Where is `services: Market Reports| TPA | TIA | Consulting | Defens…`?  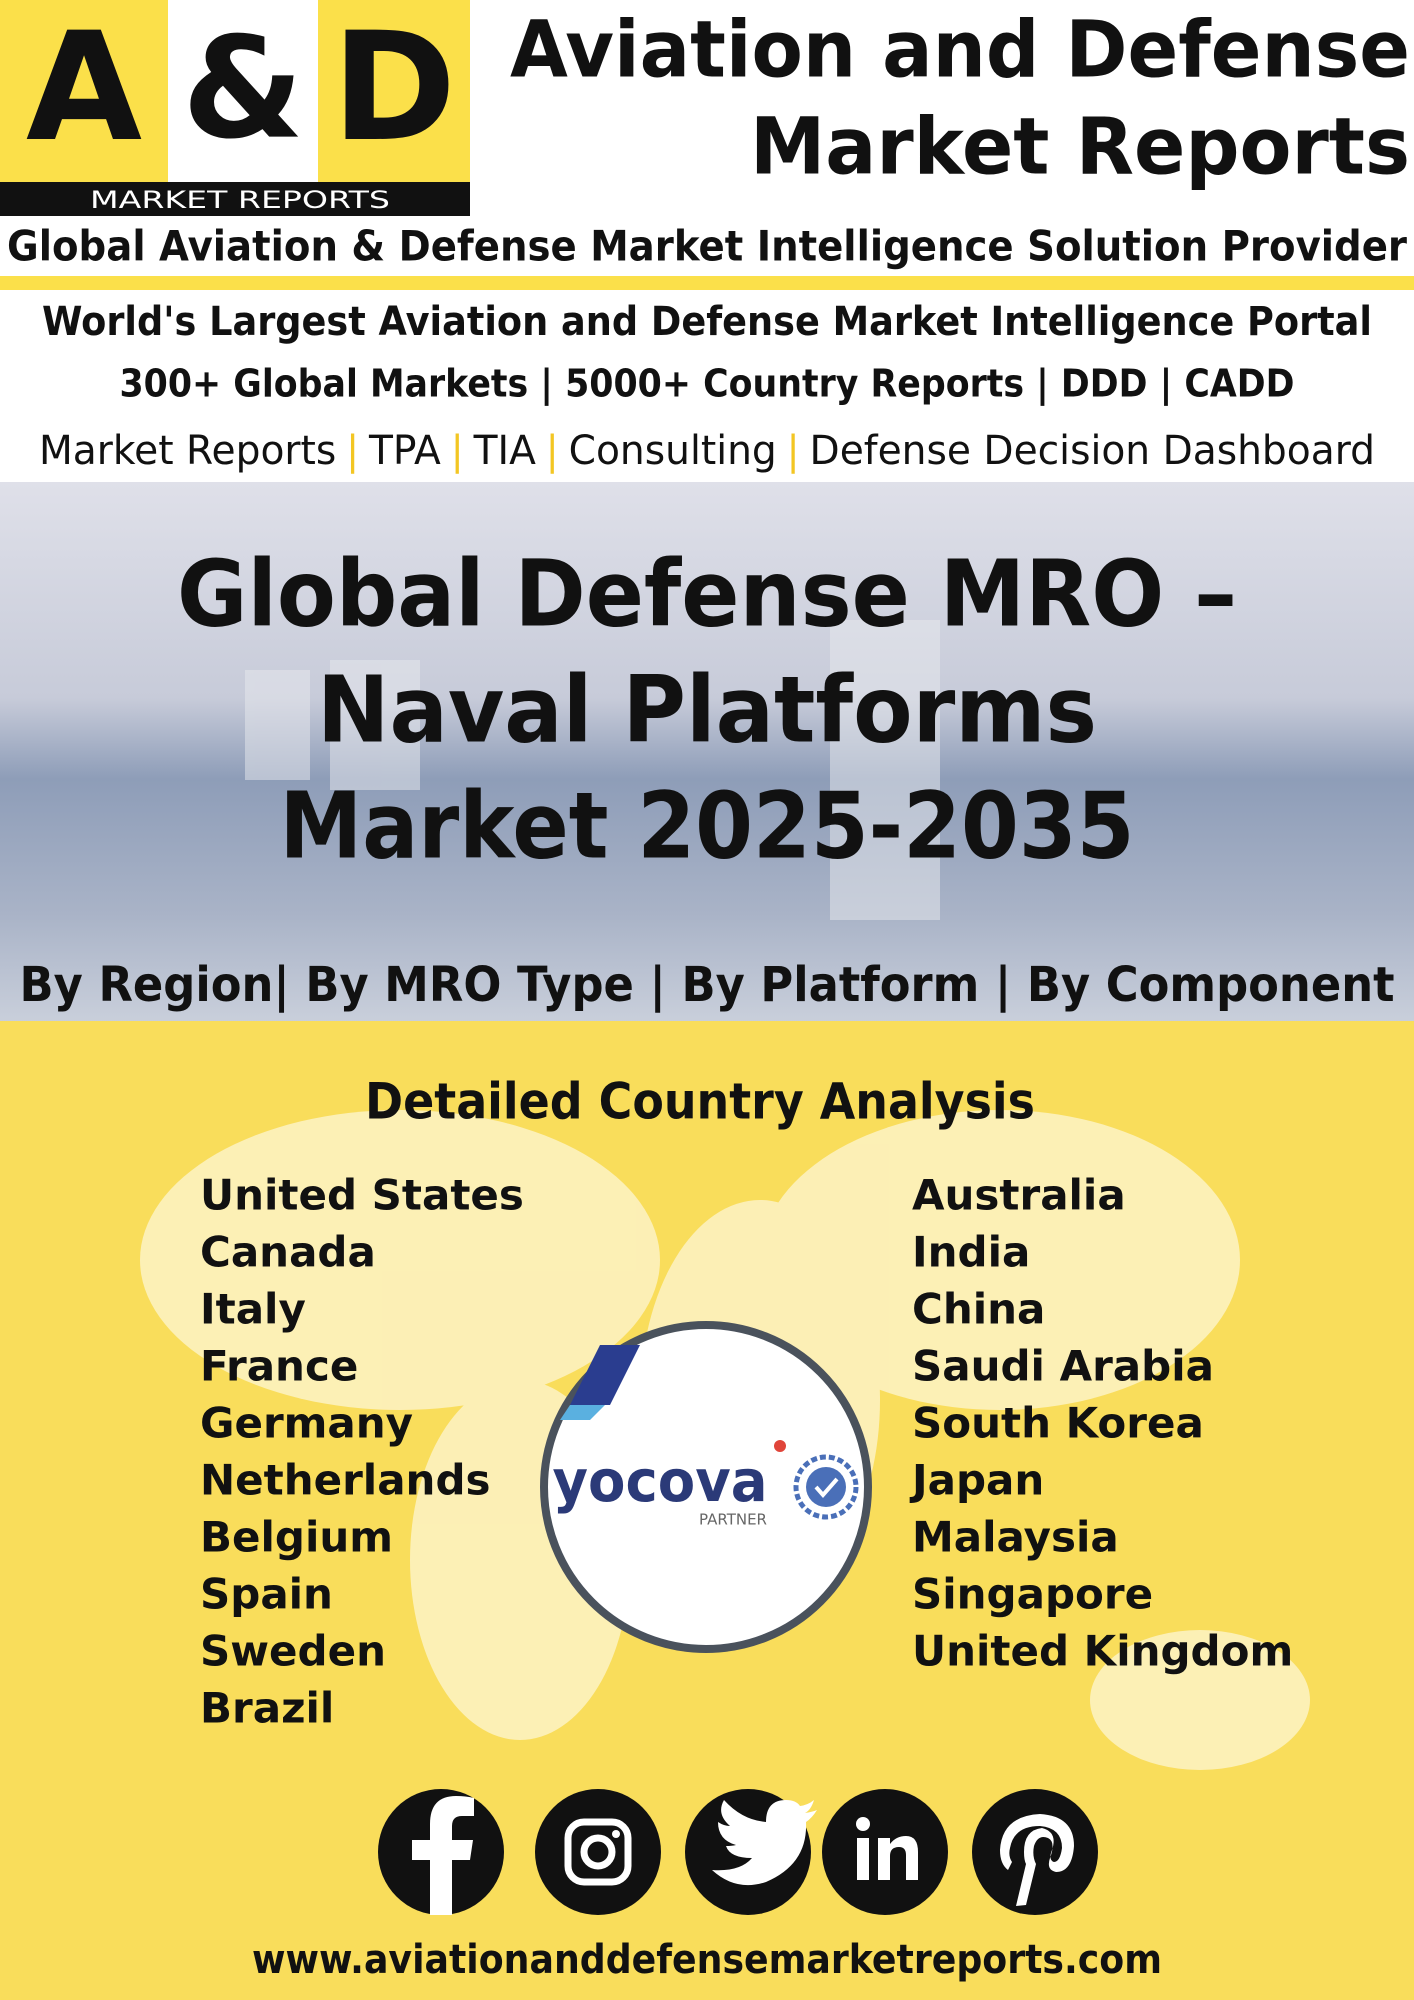 services: Market Reports| TPA | TIA | Consulting | Defens… is located at coordinates (707, 451).